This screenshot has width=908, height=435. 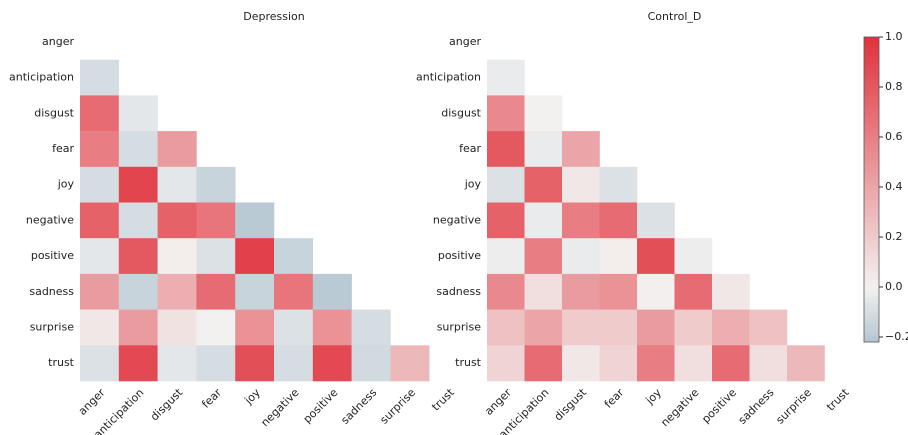 What do you see at coordinates (896, 336) in the screenshot?
I see `colorbar-tick-label: −0.2` at bounding box center [896, 336].